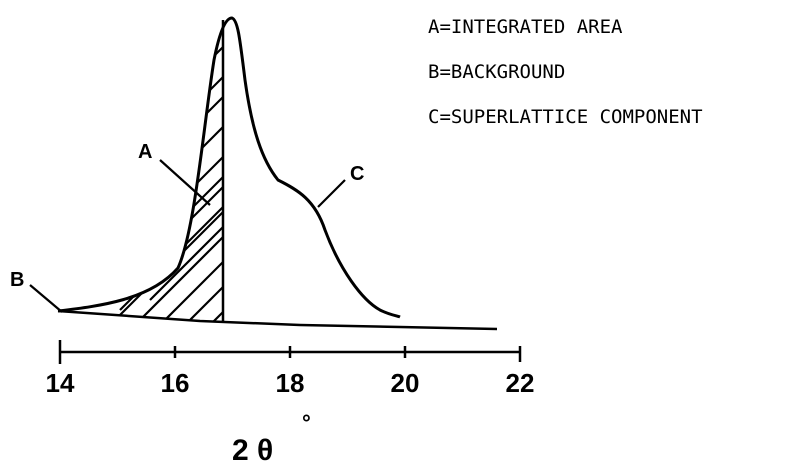  What do you see at coordinates (145, 152) in the screenshot?
I see `callout-a-label: A` at bounding box center [145, 152].